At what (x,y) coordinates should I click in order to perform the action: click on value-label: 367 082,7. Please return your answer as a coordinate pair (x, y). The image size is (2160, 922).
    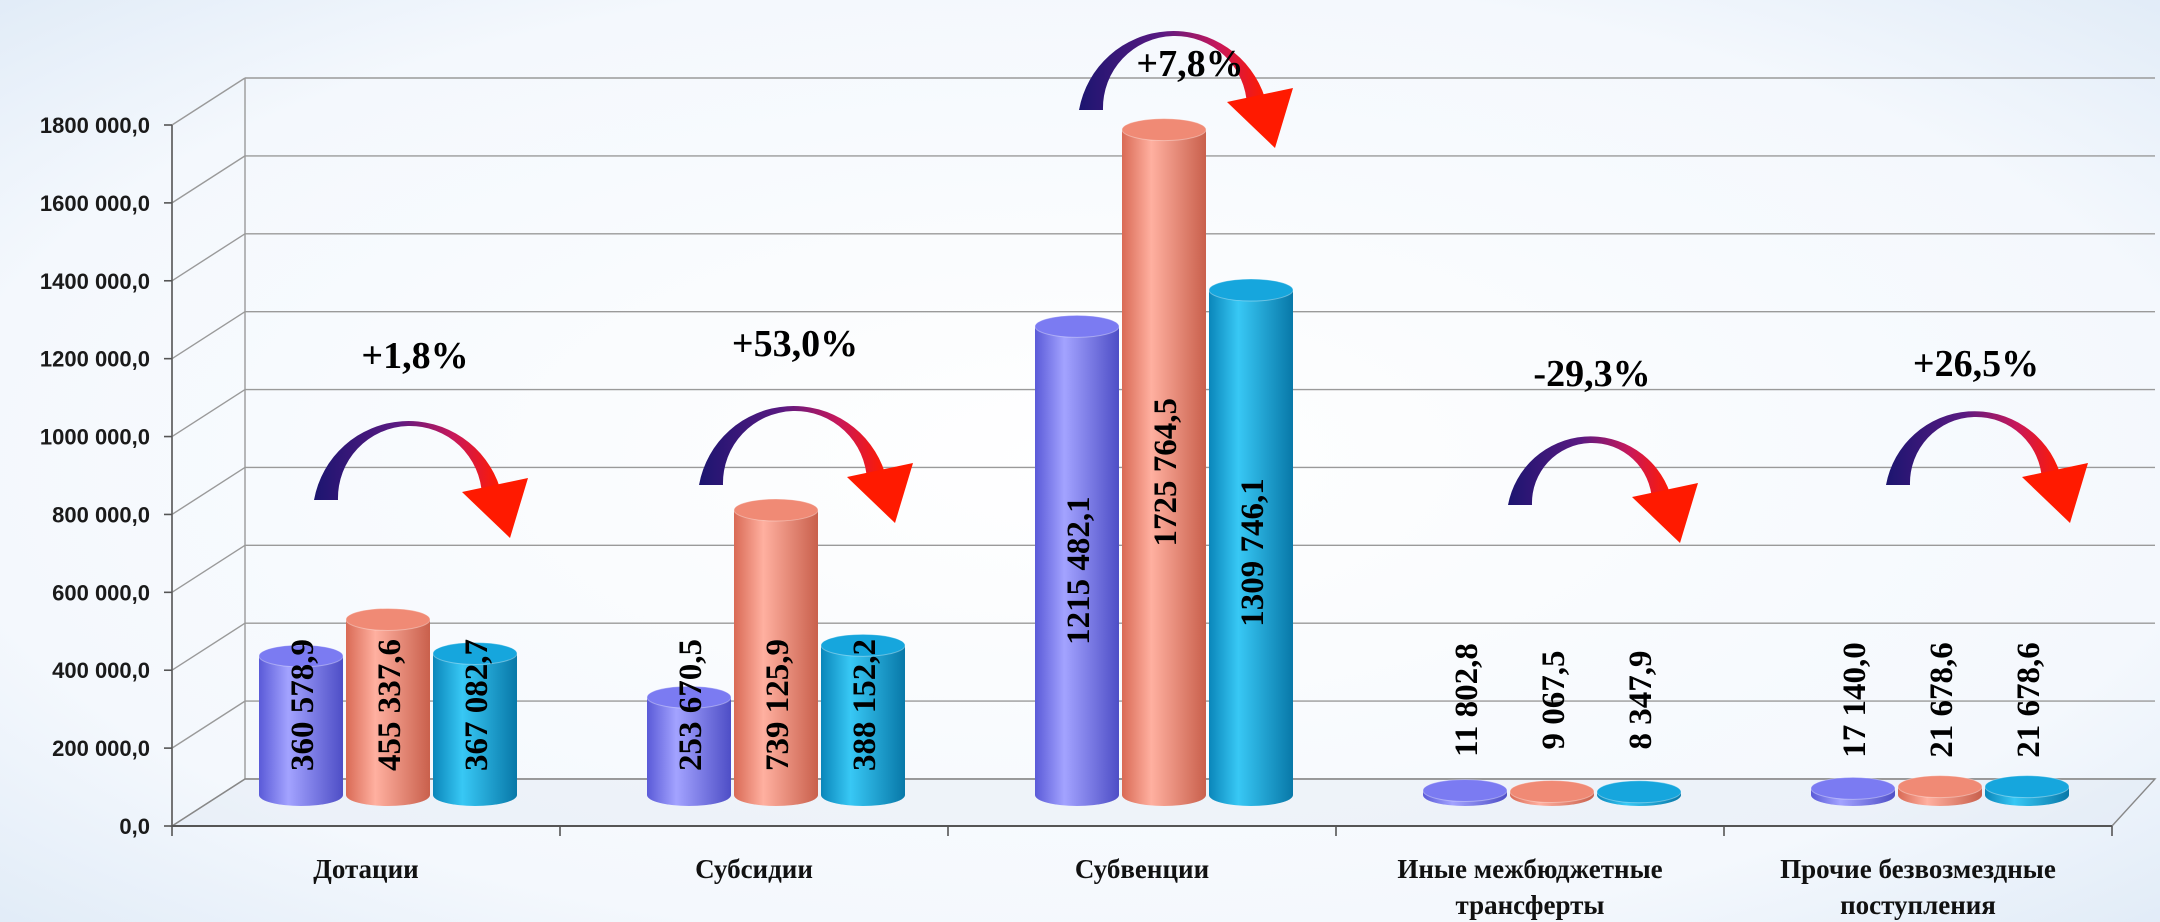
    Looking at the image, I should click on (477, 705).